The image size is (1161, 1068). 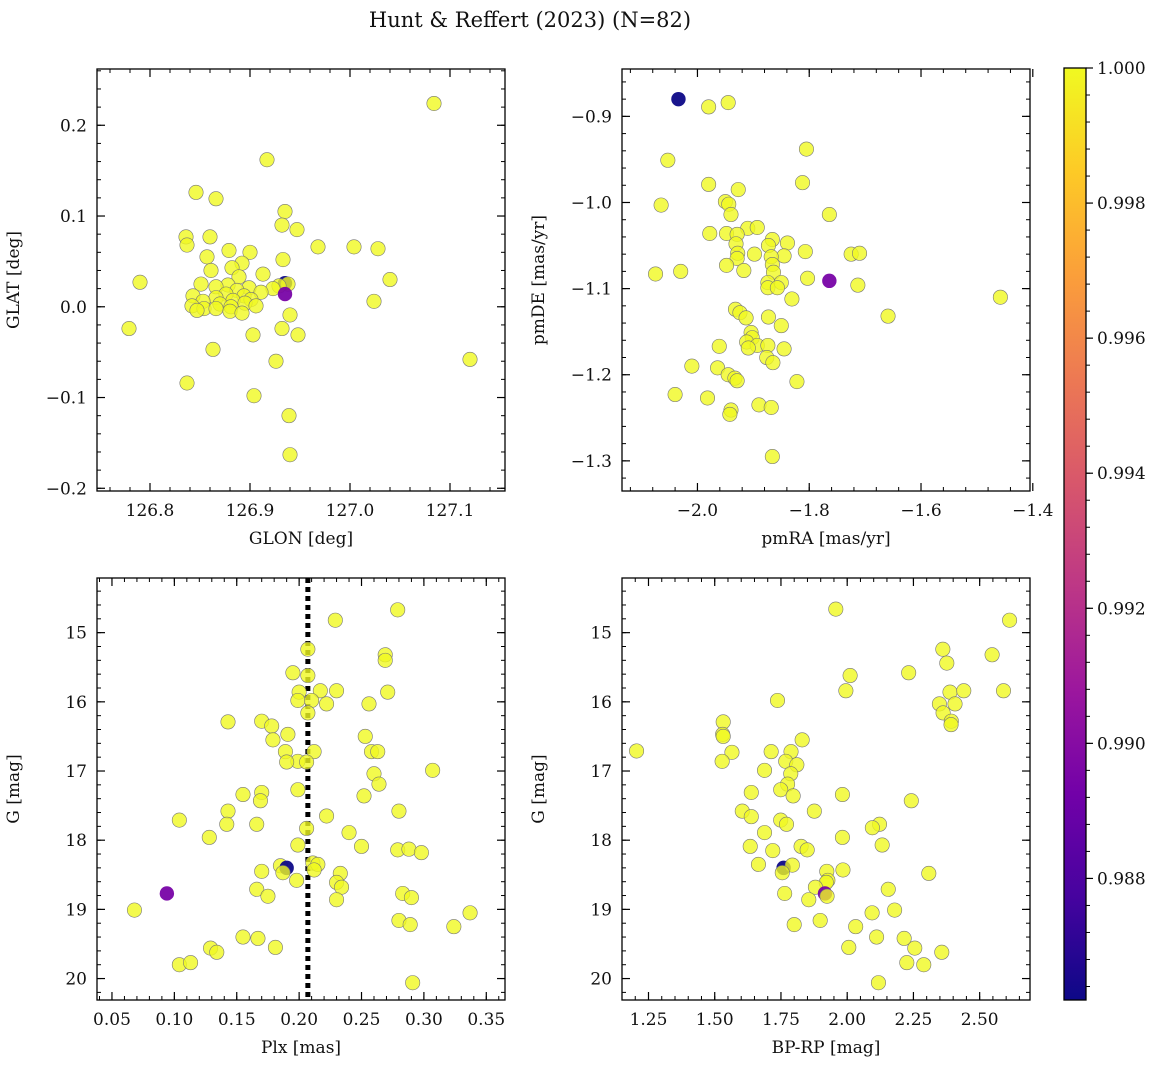 What do you see at coordinates (76, 634) in the screenshot?
I see `y-tick-label: 15` at bounding box center [76, 634].